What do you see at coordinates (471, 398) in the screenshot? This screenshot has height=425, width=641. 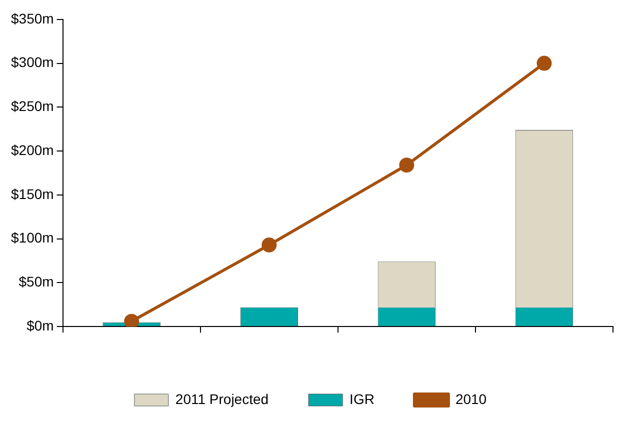 I see `legend-label: 2010` at bounding box center [471, 398].